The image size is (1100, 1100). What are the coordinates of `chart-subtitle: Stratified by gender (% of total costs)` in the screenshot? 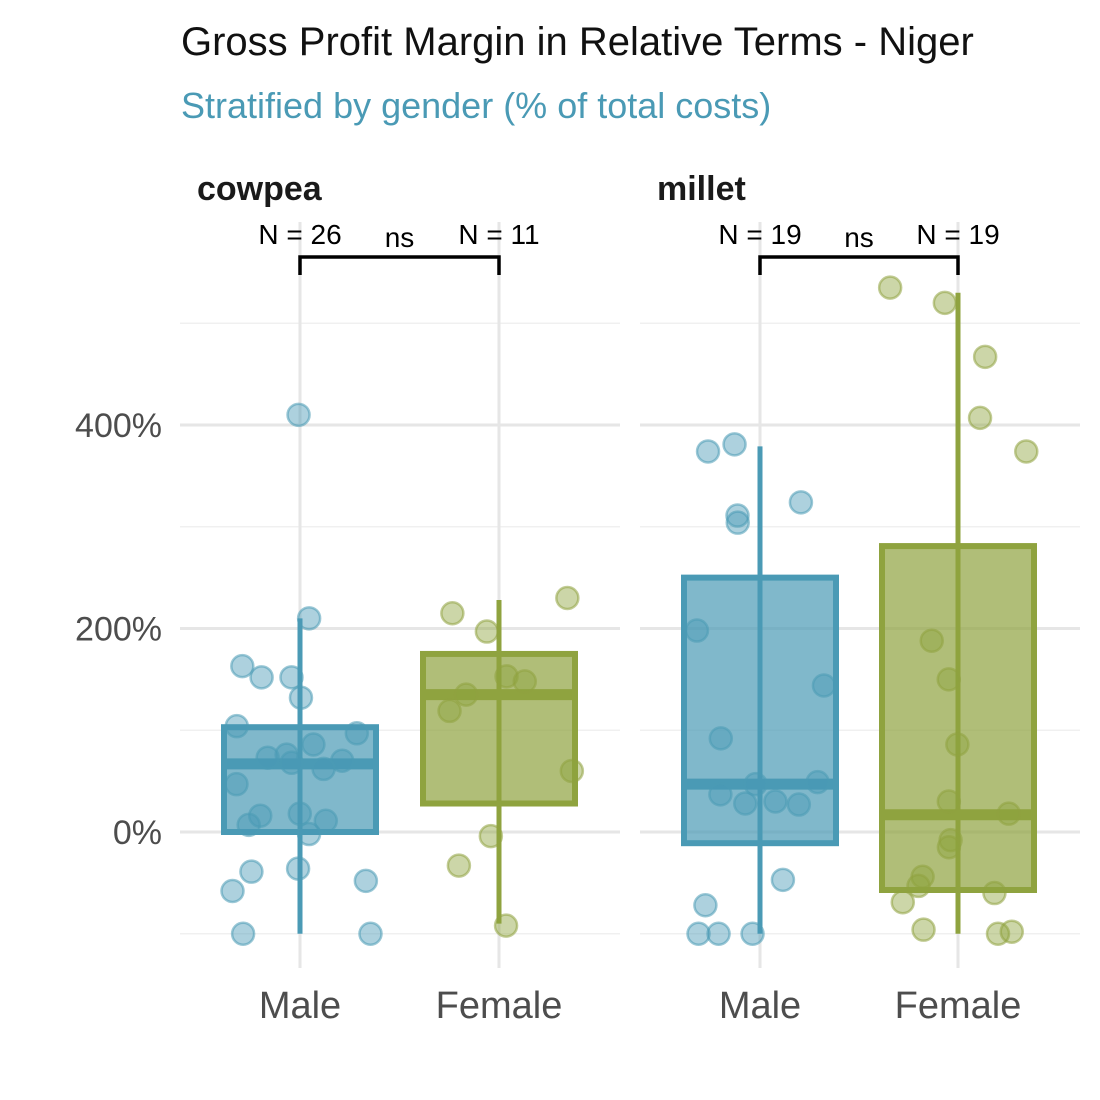 It's located at (476, 105).